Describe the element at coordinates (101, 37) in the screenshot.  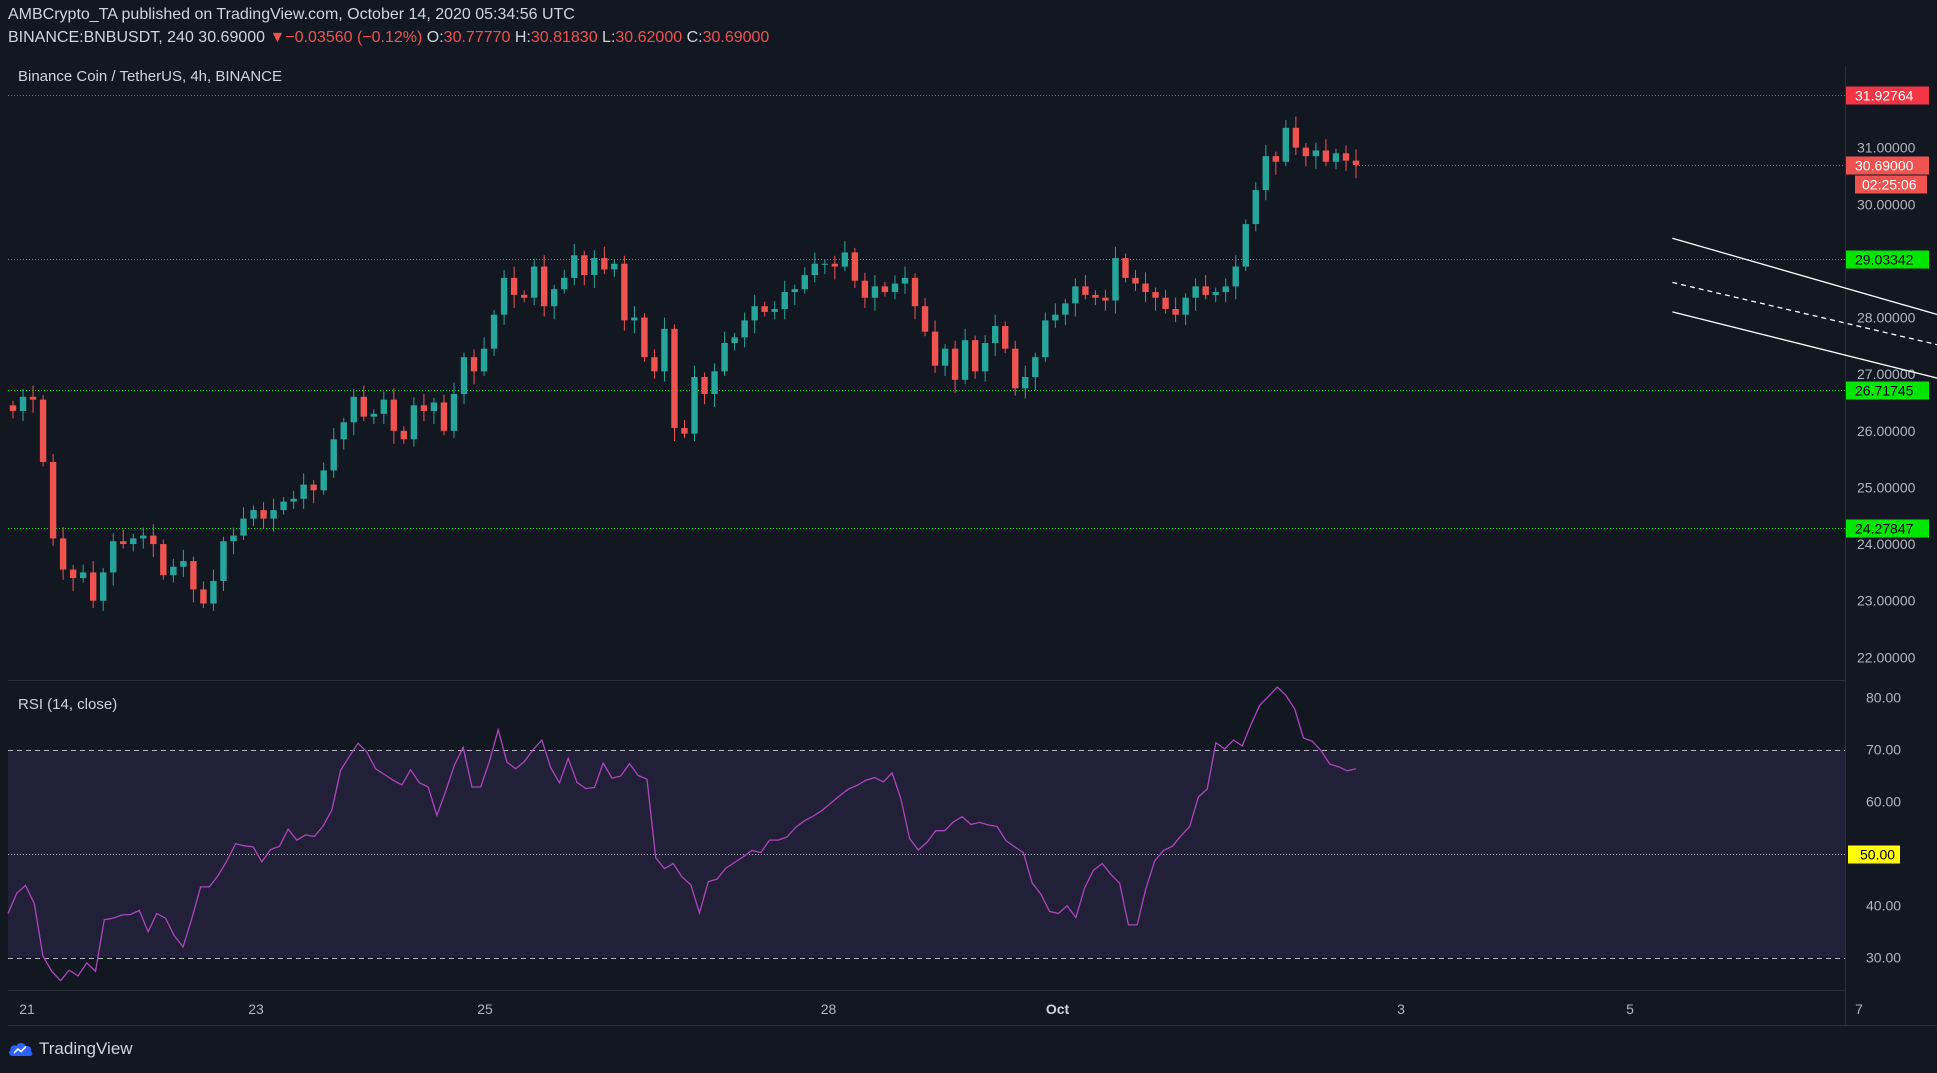
I see `symbol-label: BINANCE:BNBUSDT, 240` at that location.